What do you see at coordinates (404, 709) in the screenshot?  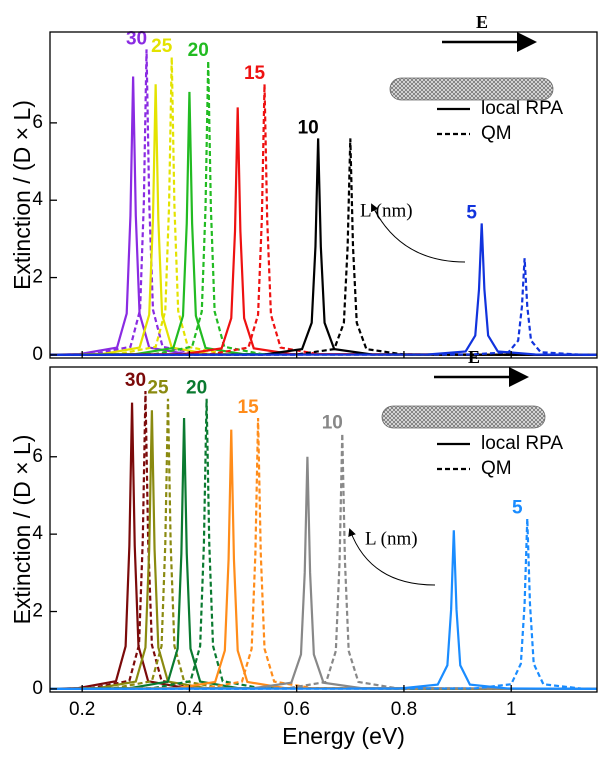 I see `x-tick-label: 0.8` at bounding box center [404, 709].